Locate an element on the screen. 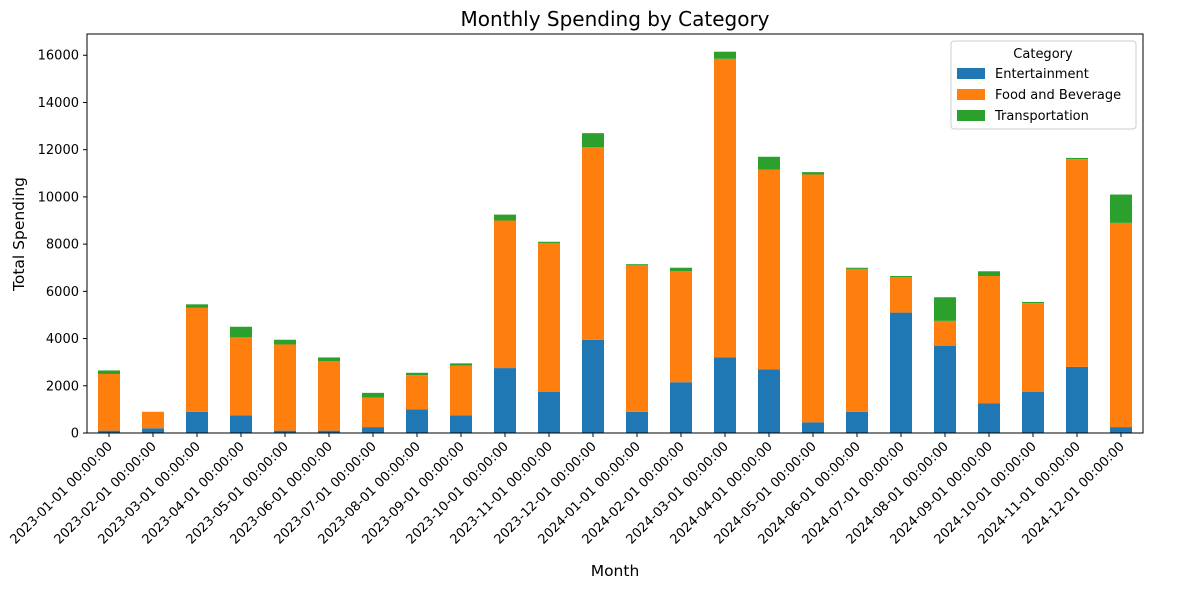  legend-swatch-entertainment is located at coordinates (971, 73).